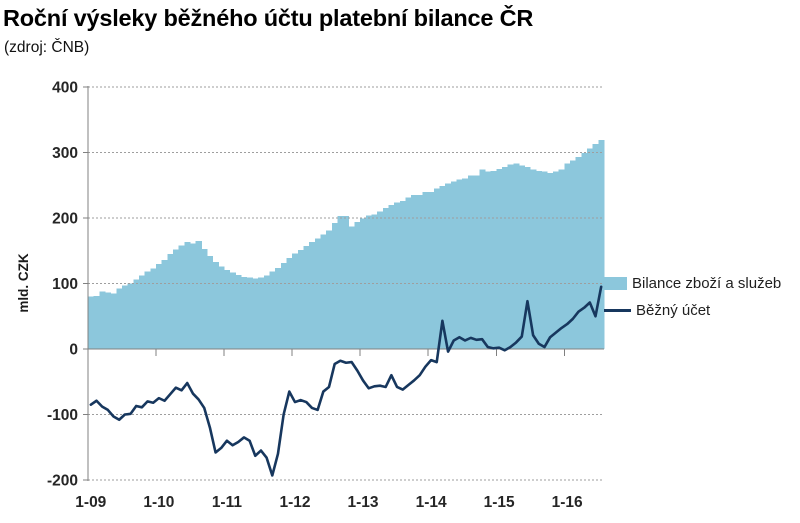 Image resolution: width=800 pixels, height=523 pixels. What do you see at coordinates (65, 88) in the screenshot?
I see `y-tick-label: 400` at bounding box center [65, 88].